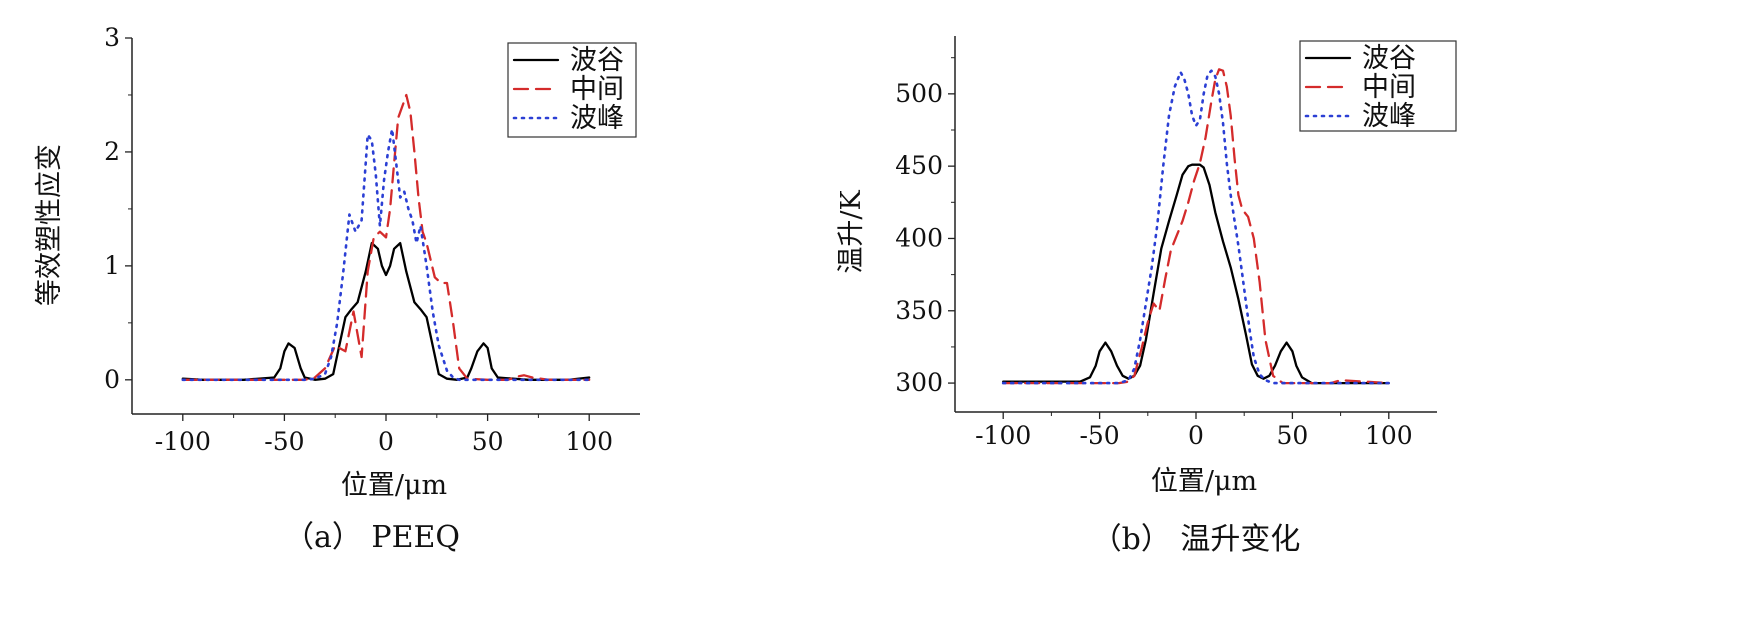 This screenshot has width=1739, height=643. What do you see at coordinates (919, 310) in the screenshot?
I see `y-tick-label: 350` at bounding box center [919, 310].